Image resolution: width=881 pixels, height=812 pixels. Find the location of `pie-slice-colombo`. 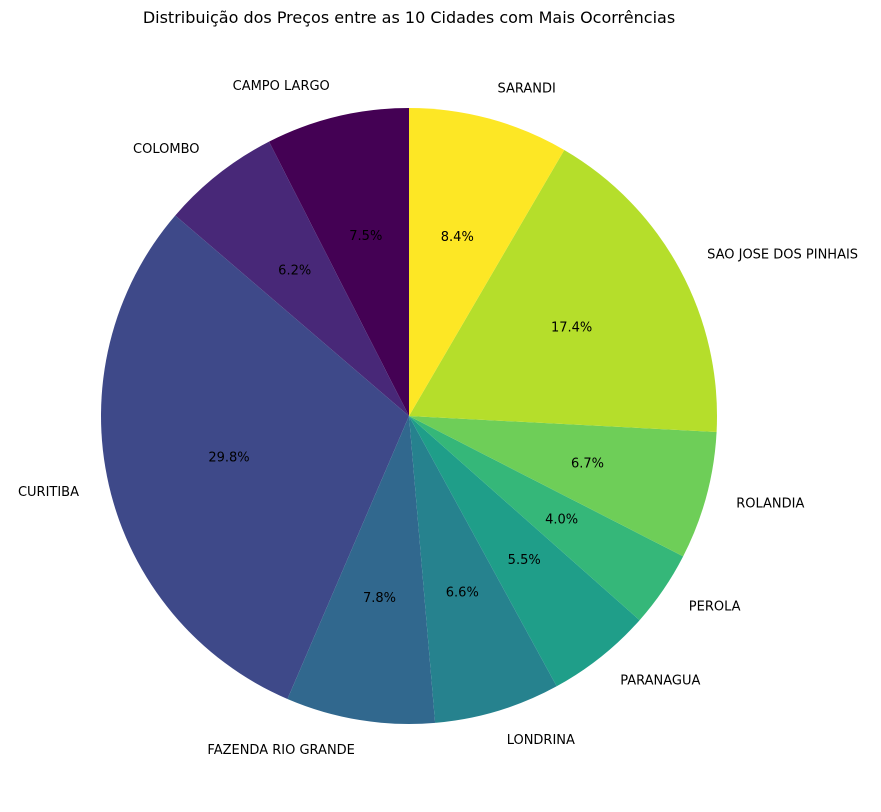

pie-slice-colombo is located at coordinates (292, 278).